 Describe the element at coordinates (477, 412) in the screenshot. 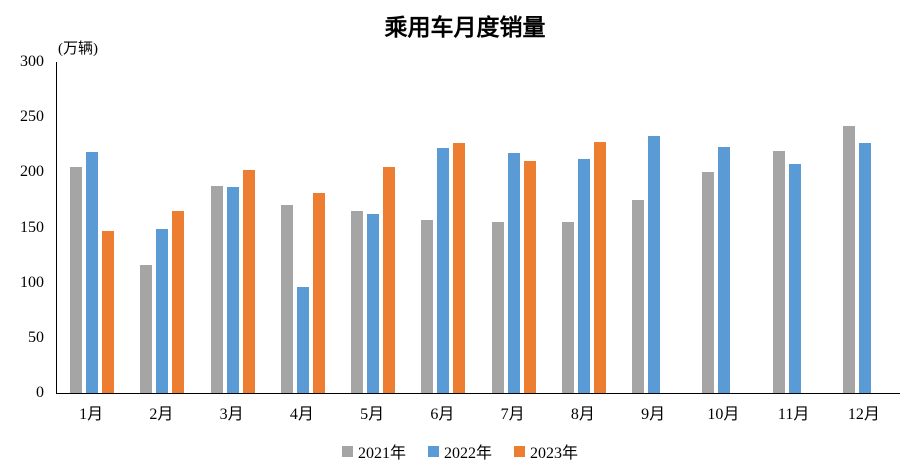

I see `x-axis-labels: 1月 2月 3月 4月 5月 6月 7月 8月 9月 10月 11月 12月` at that location.